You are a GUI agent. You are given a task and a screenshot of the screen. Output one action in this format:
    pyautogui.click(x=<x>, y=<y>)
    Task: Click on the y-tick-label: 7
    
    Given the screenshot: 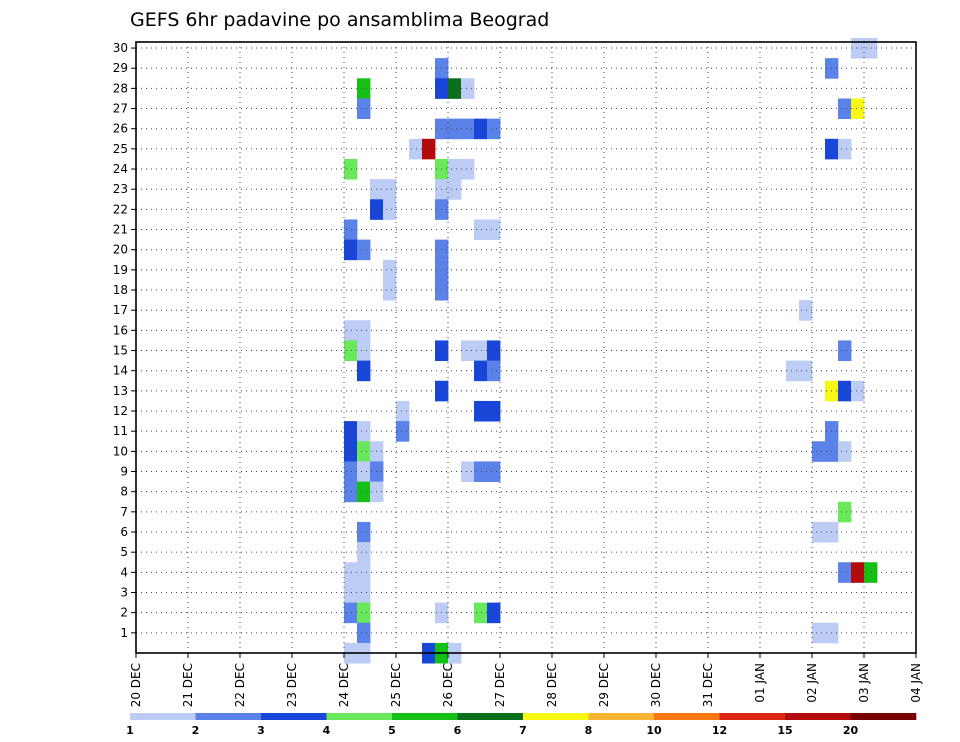 What is the action you would take?
    pyautogui.click(x=124, y=512)
    